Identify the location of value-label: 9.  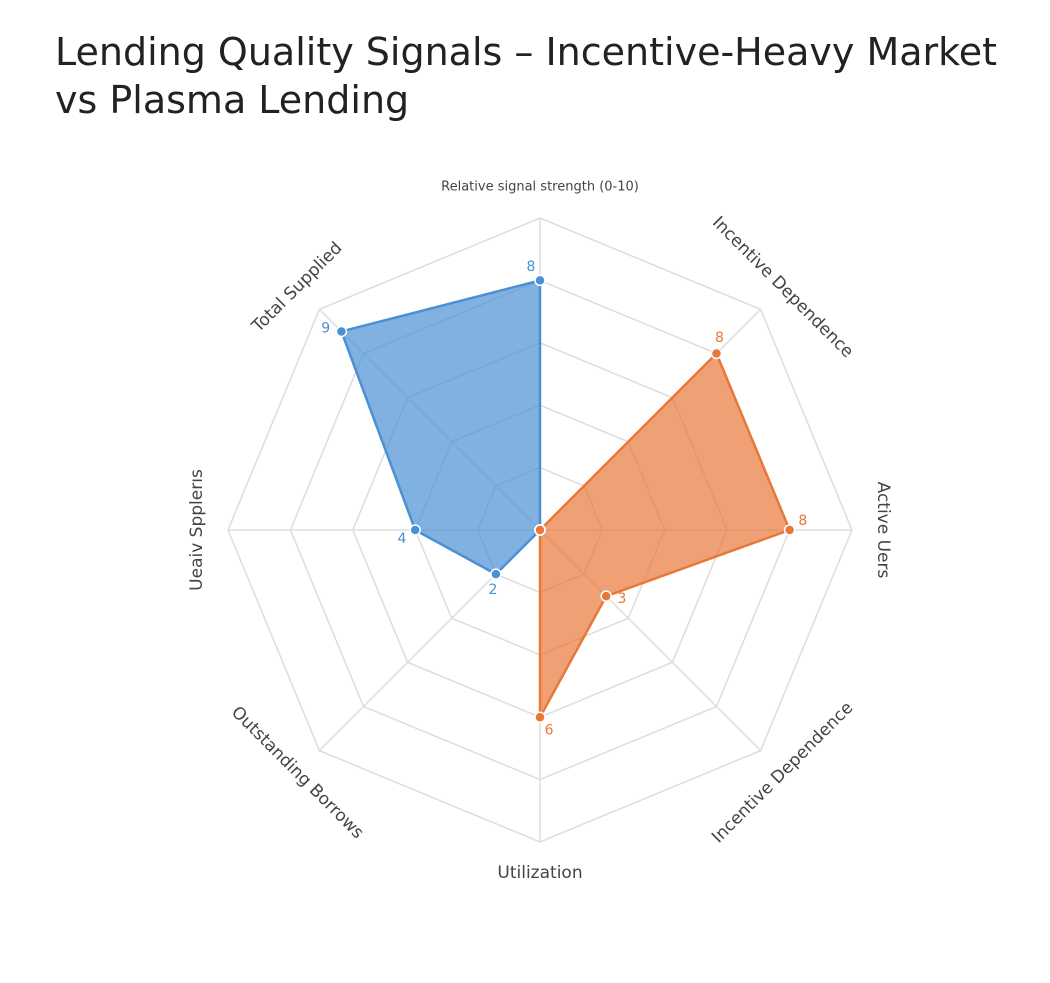
(325, 328).